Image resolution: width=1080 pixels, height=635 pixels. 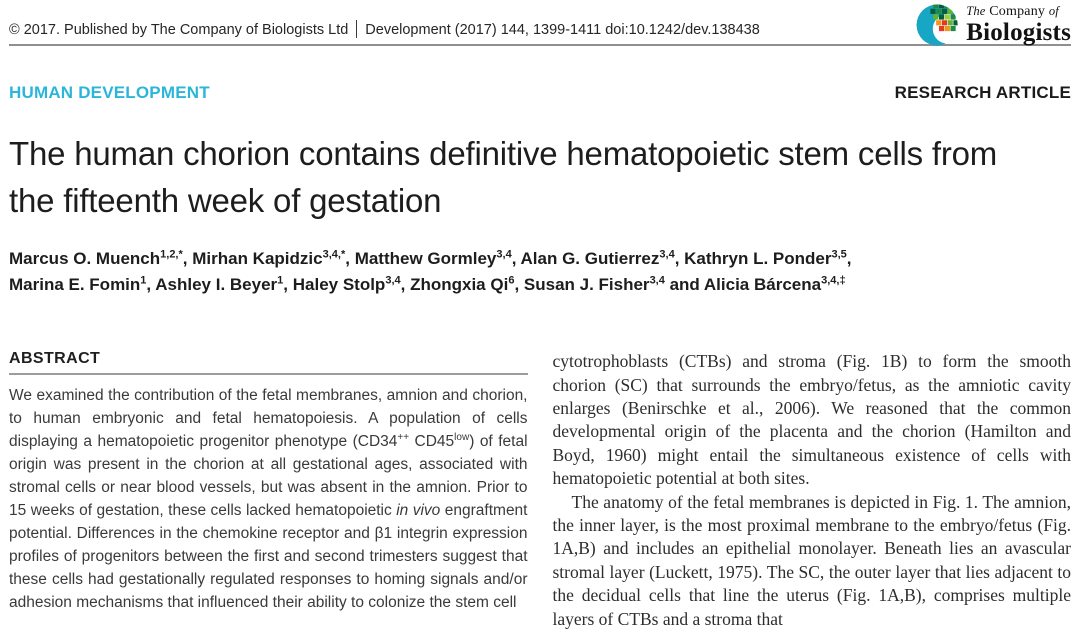 I want to click on abstract-heading: ABSTRACT, so click(x=55, y=359).